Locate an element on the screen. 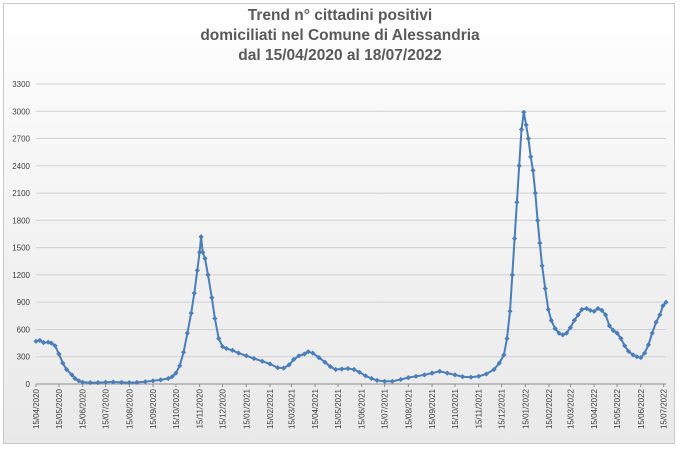  x-tick-label: 15/01/2021 is located at coordinates (246, 408).